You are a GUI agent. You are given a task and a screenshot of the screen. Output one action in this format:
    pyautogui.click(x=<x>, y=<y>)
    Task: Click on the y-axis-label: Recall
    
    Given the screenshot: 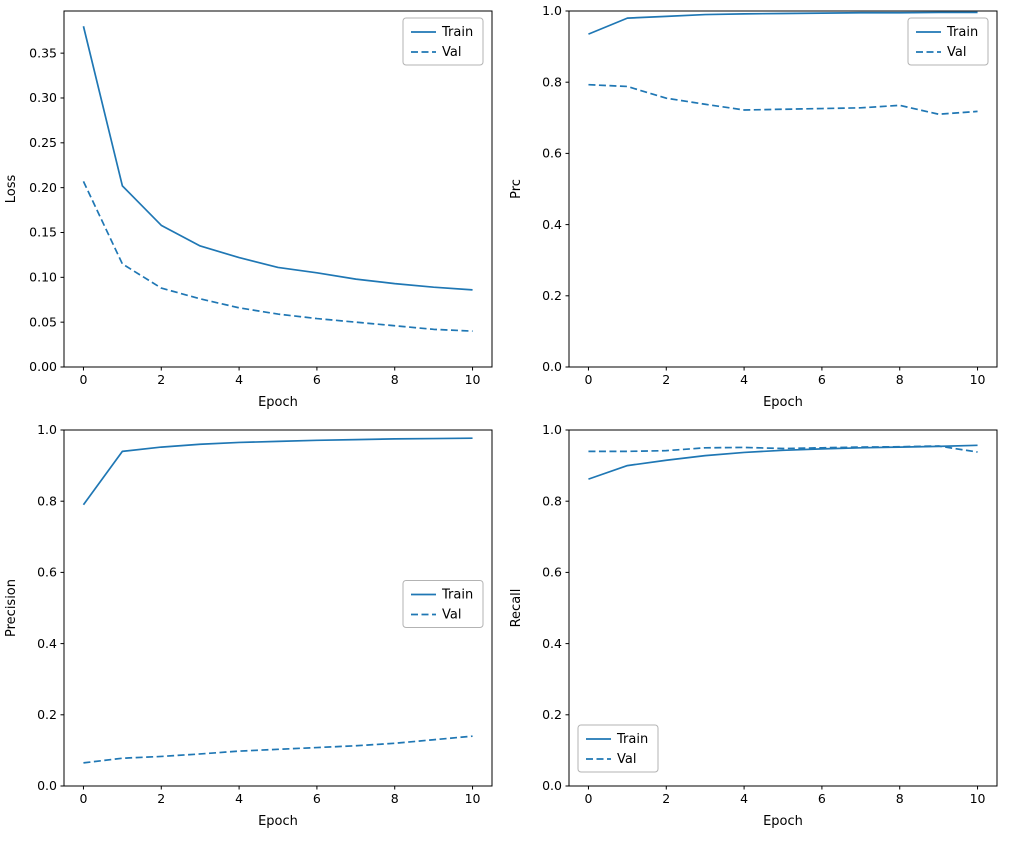 What is the action you would take?
    pyautogui.click(x=516, y=608)
    